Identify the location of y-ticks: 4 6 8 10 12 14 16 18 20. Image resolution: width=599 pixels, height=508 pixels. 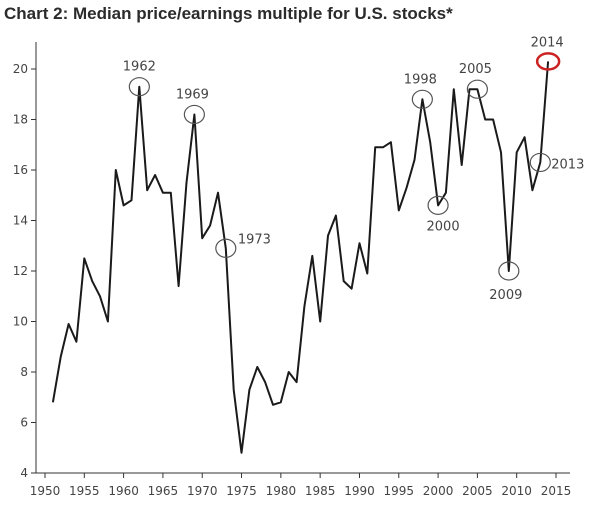
(24, 271).